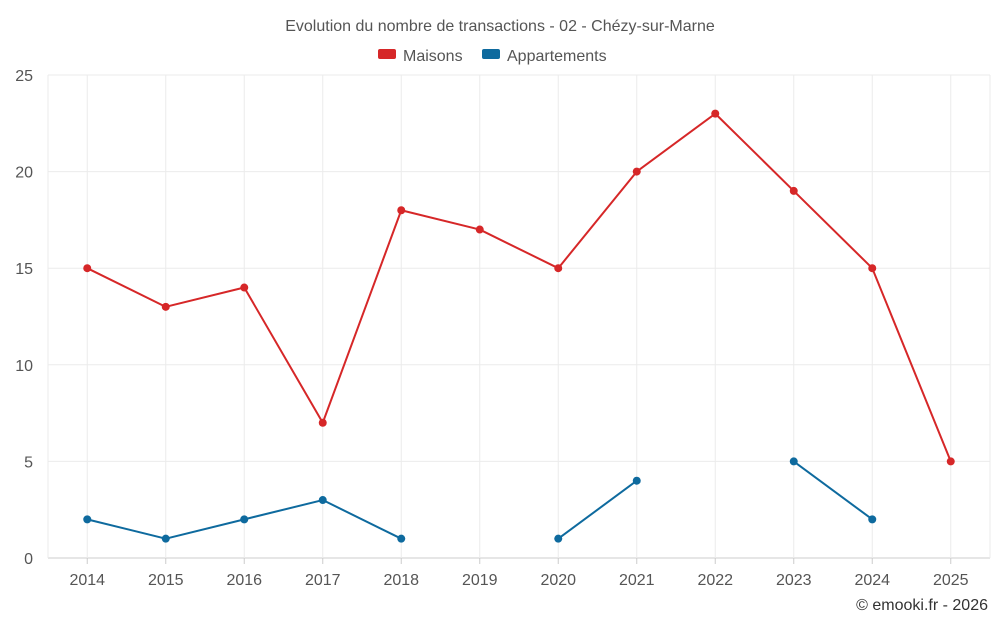  What do you see at coordinates (794, 580) in the screenshot?
I see `x-tick-label-2023: 2023` at bounding box center [794, 580].